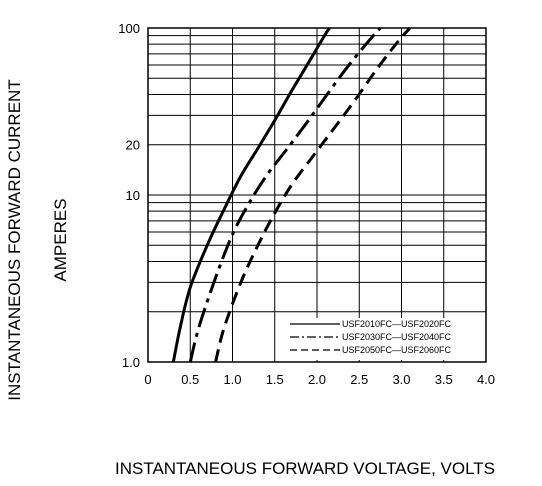 The height and width of the screenshot is (486, 542). What do you see at coordinates (133, 195) in the screenshot?
I see `y-tick-label: 10` at bounding box center [133, 195].